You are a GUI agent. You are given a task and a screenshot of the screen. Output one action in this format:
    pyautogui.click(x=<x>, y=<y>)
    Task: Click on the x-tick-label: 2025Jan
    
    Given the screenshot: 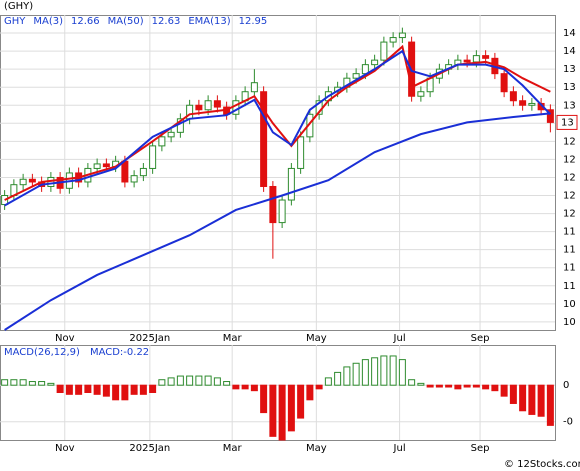 What is the action you would take?
    pyautogui.click(x=149, y=448)
    